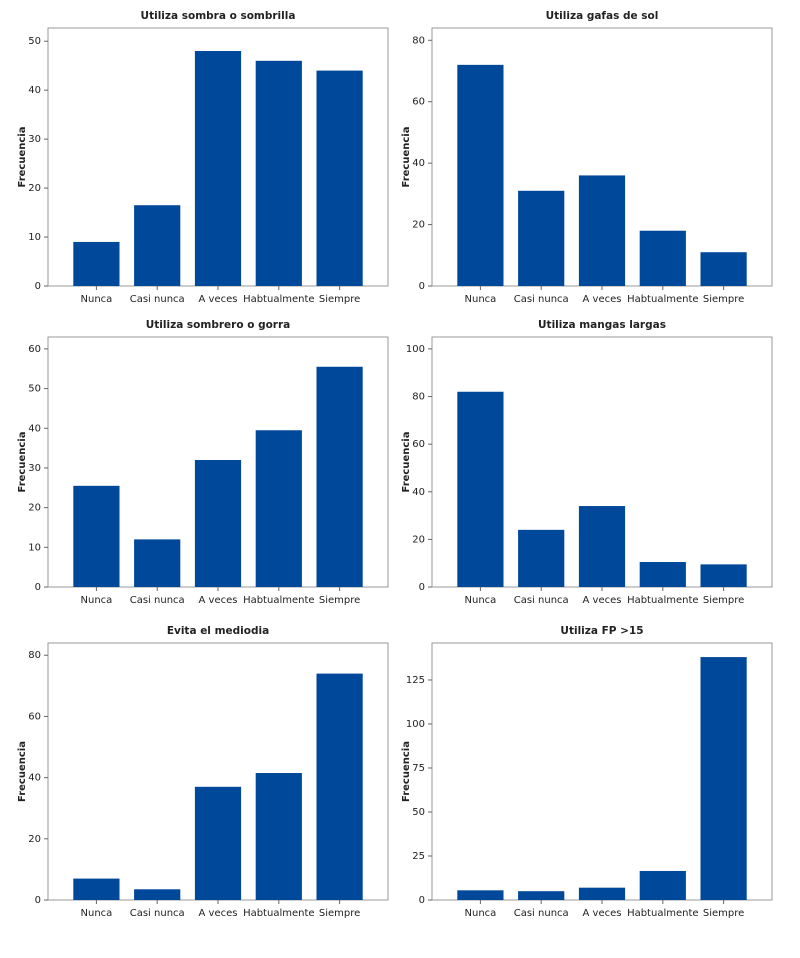 Image resolution: width=800 pixels, height=958 pixels. Describe the element at coordinates (601, 631) in the screenshot. I see `chart-title: Utiliza FP >15` at that location.